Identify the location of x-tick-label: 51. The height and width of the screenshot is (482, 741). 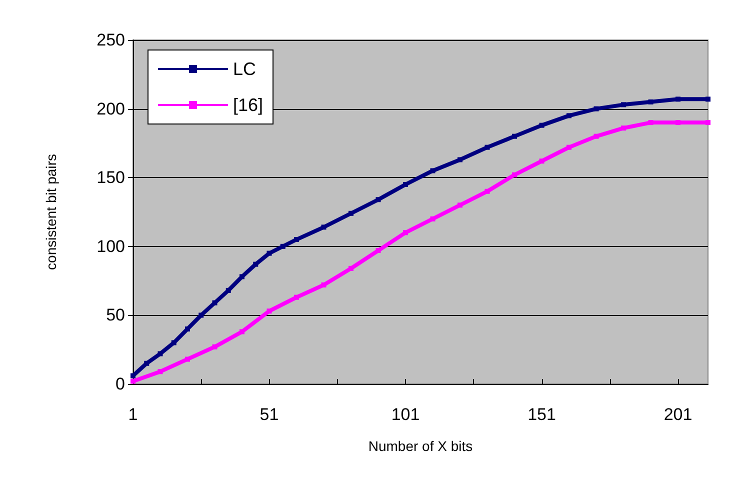
(269, 414).